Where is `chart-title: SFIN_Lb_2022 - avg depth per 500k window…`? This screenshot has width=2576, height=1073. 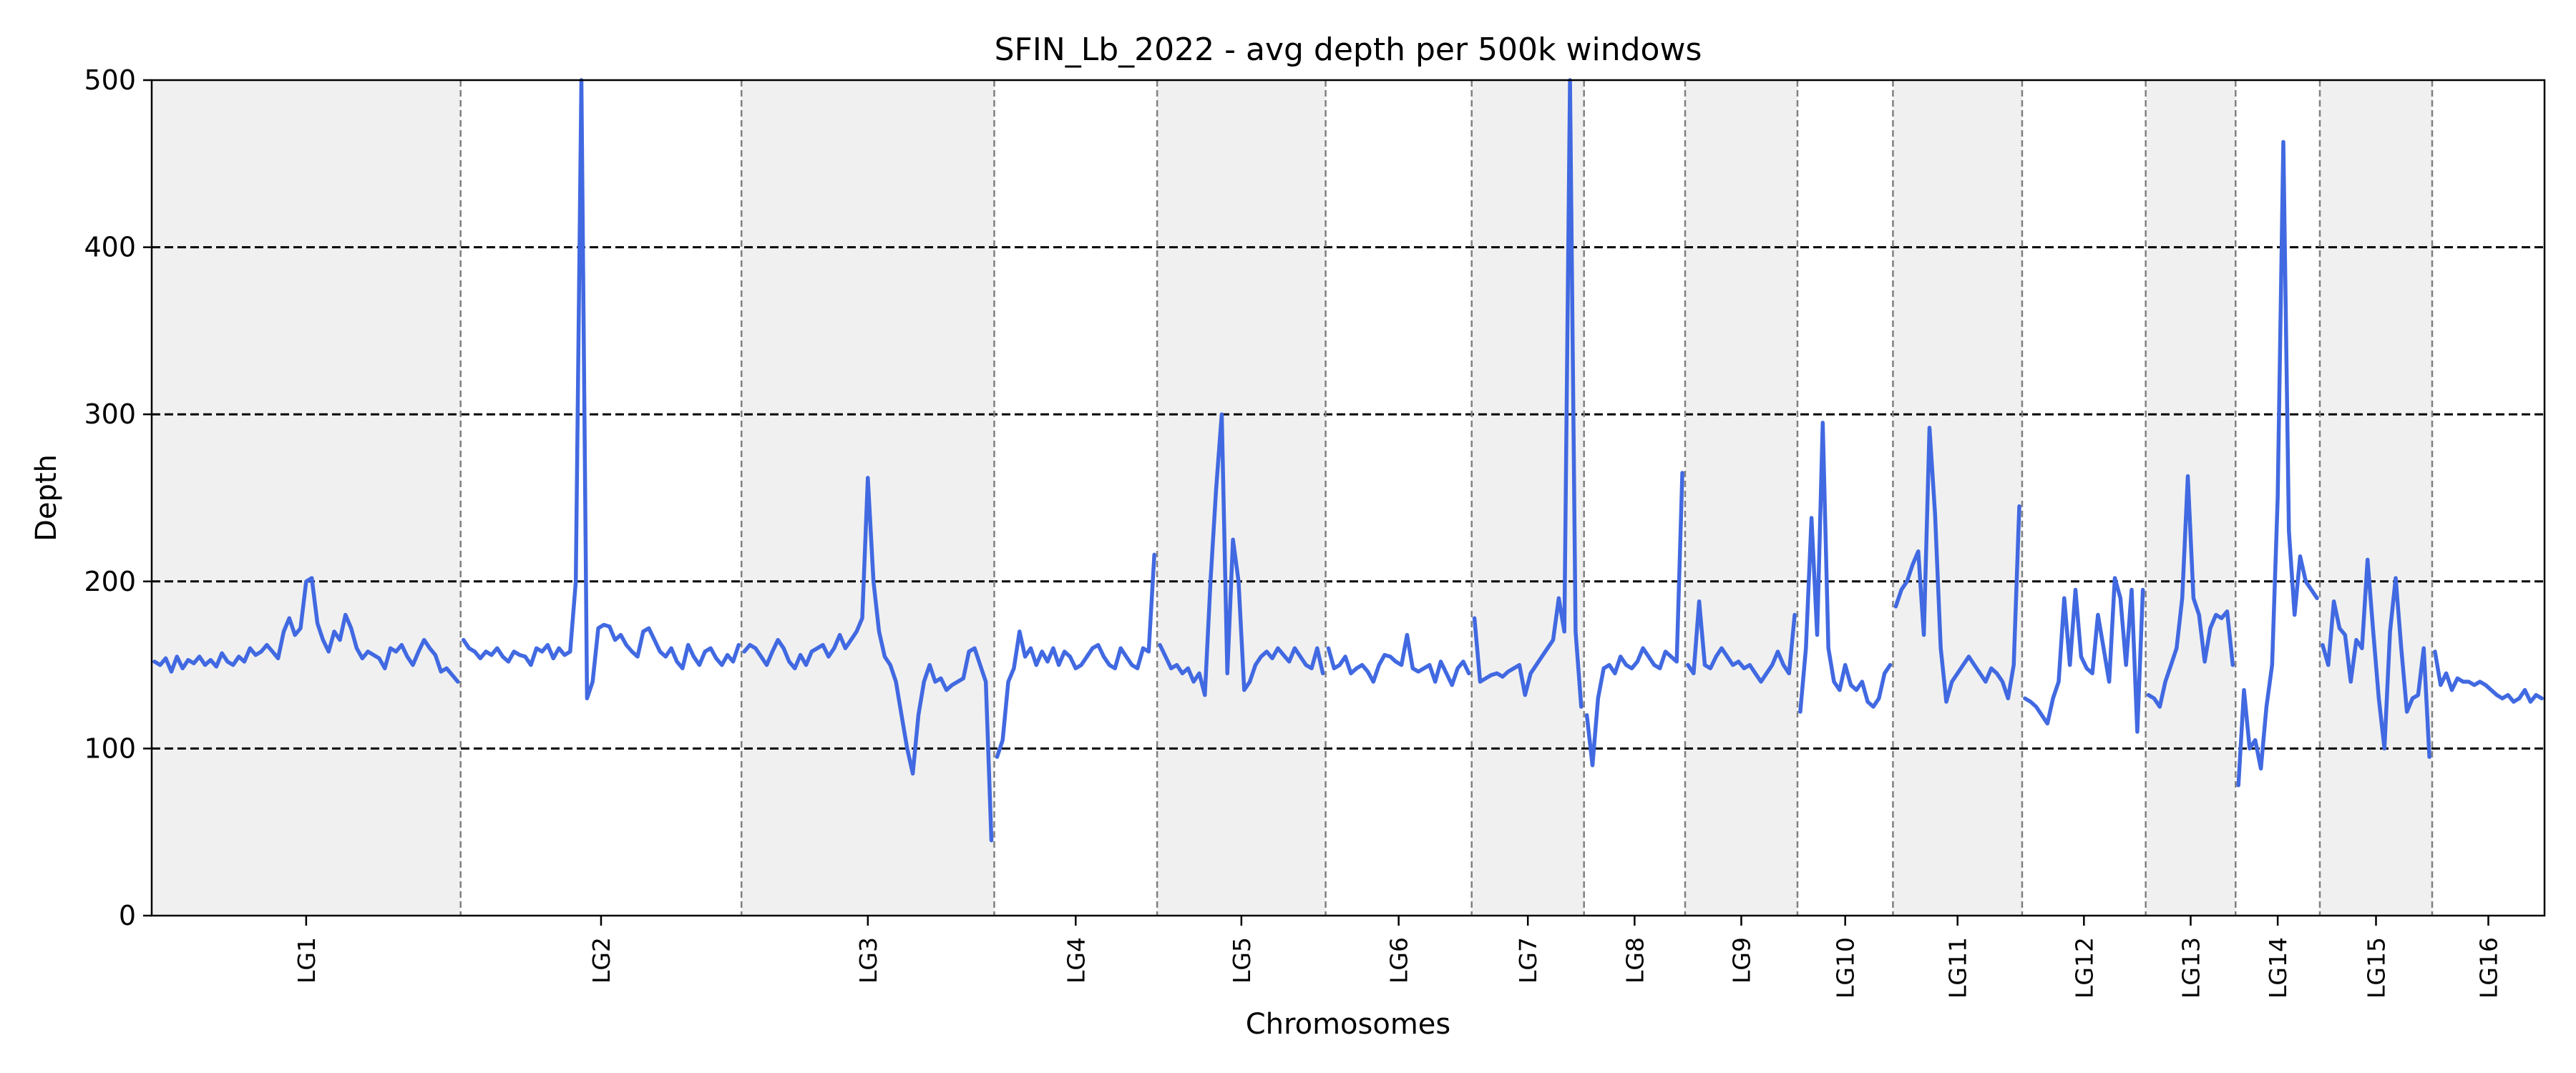 chart-title: SFIN_Lb_2022 - avg depth per 500k window… is located at coordinates (1348, 49).